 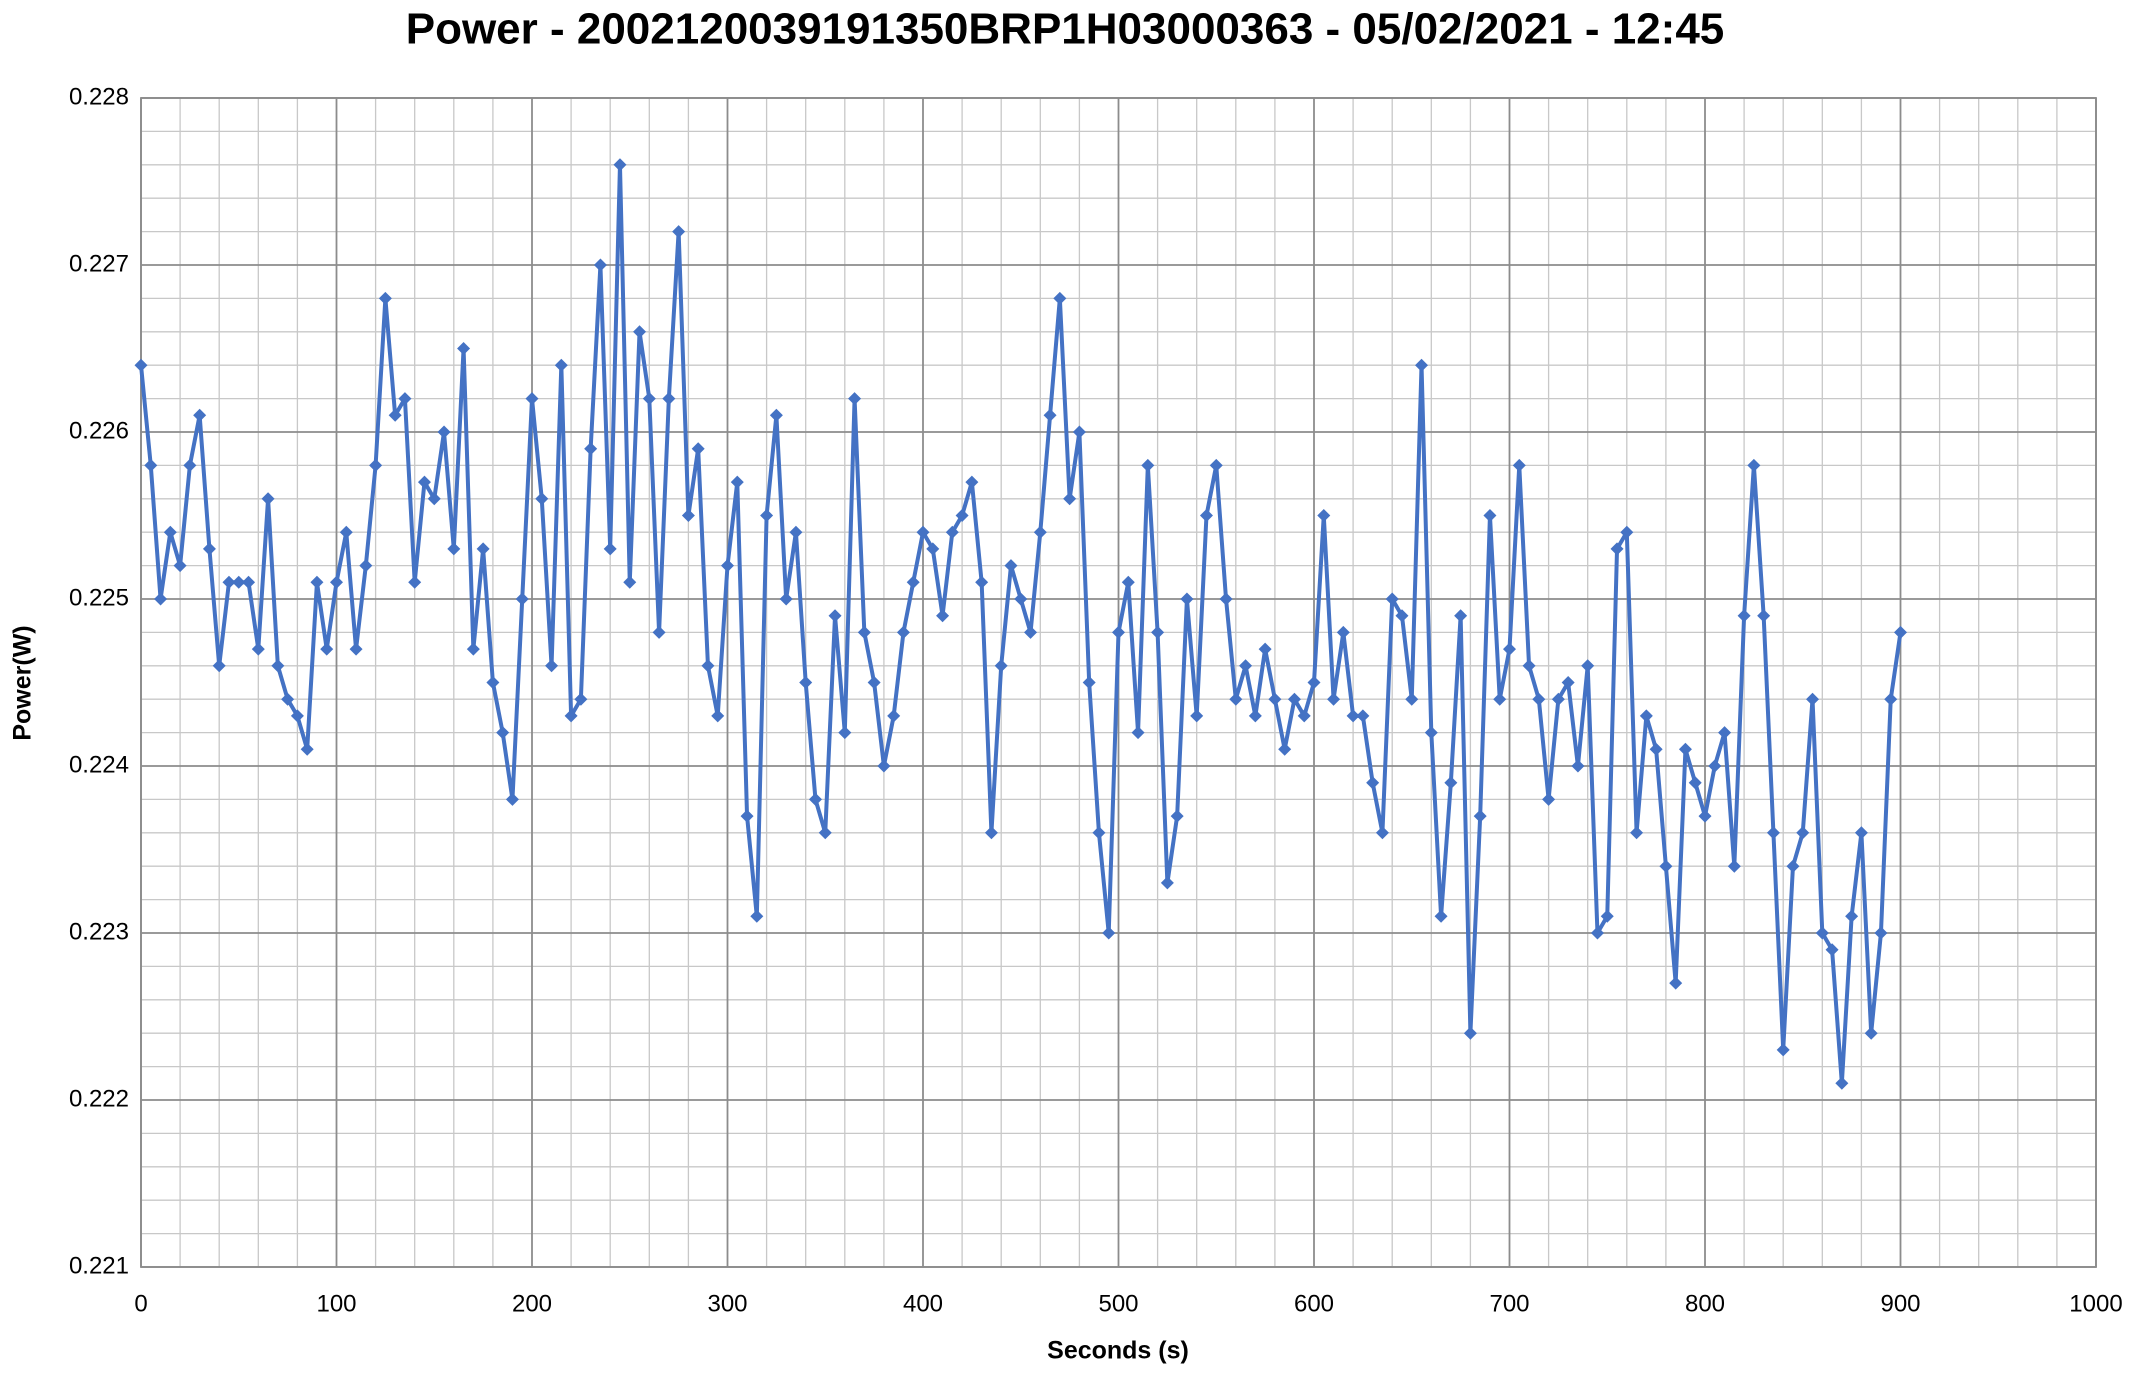 What do you see at coordinates (1705, 1303) in the screenshot?
I see `x-tick-label: 800` at bounding box center [1705, 1303].